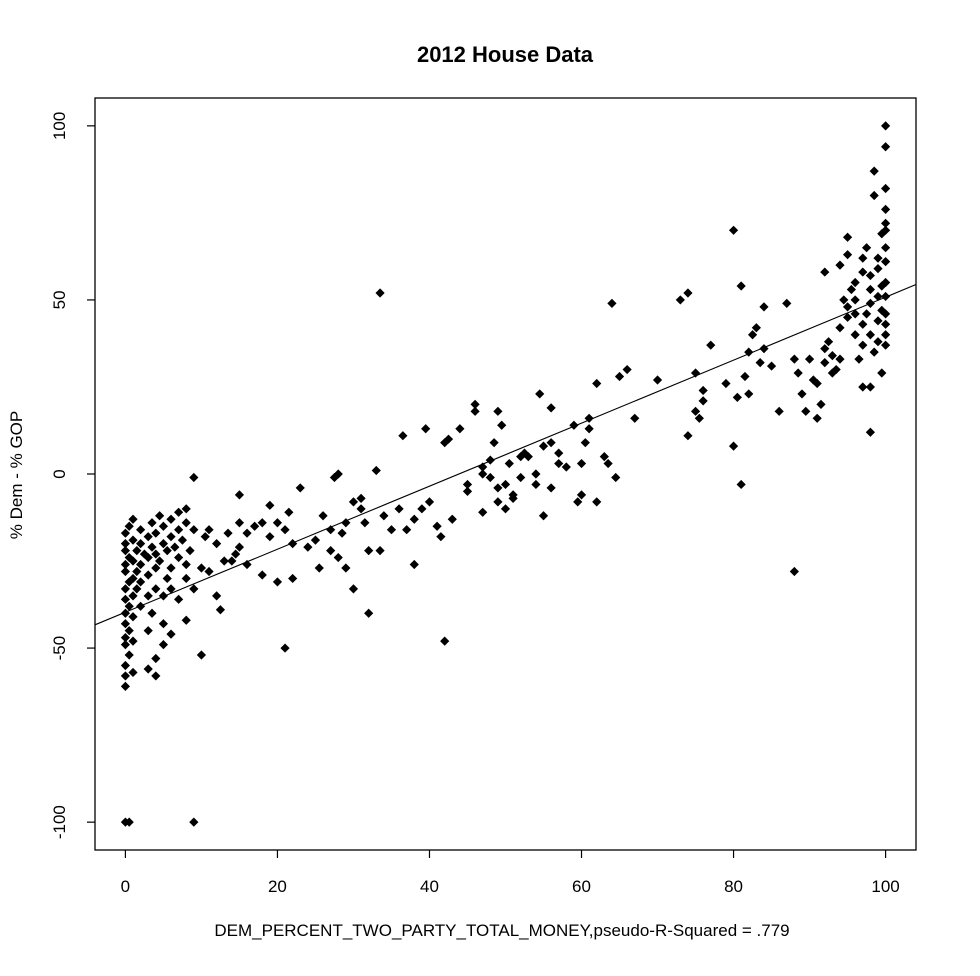 Image resolution: width=980 pixels, height=976 pixels. Describe the element at coordinates (59, 473) in the screenshot. I see `y-tick-label: 0` at that location.